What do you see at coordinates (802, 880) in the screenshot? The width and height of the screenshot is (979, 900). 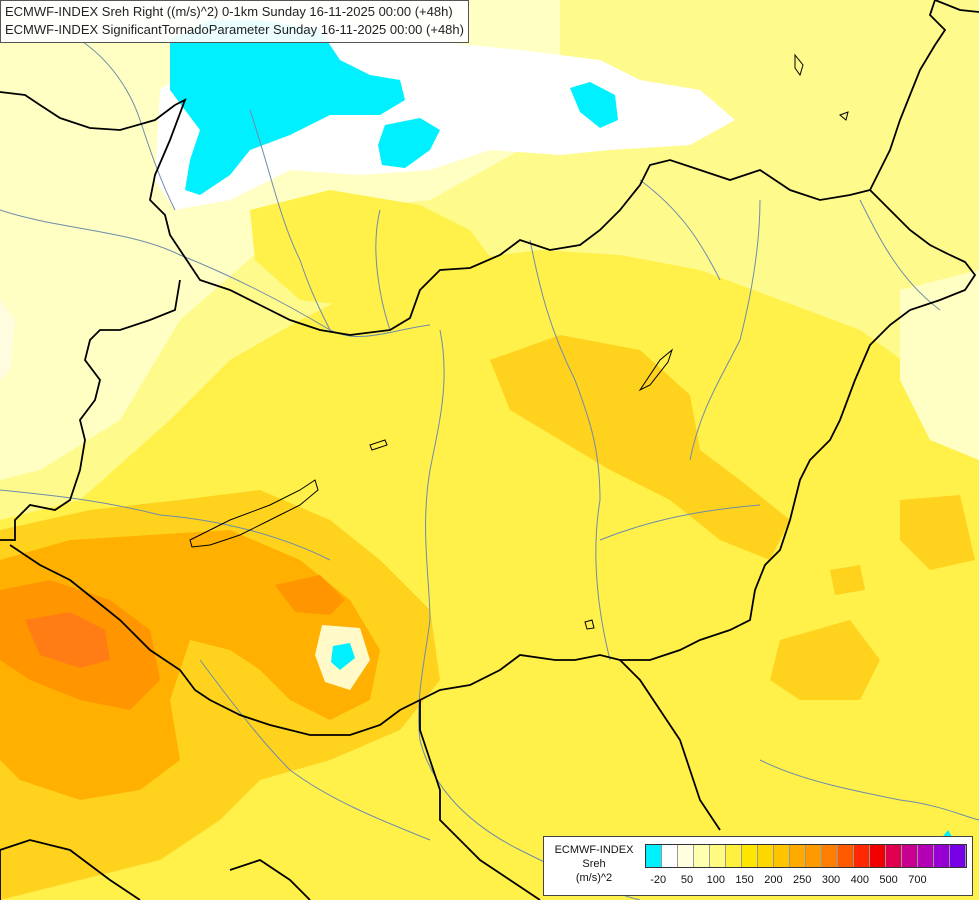 I see `legend-tick-label: 250` at bounding box center [802, 880].